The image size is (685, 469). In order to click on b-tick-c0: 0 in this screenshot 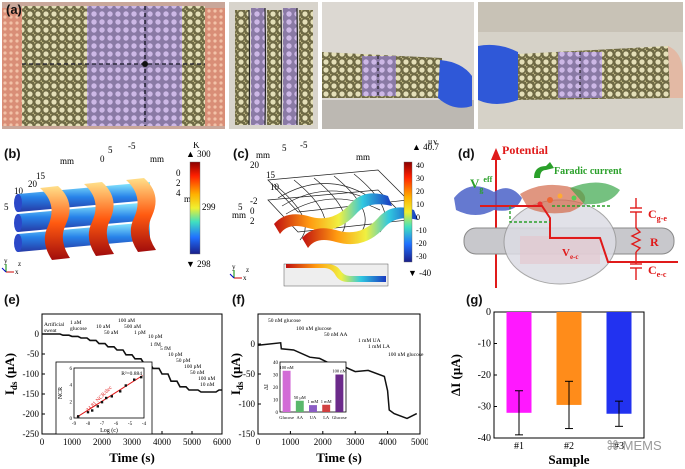, I will do `click(178, 173)`.